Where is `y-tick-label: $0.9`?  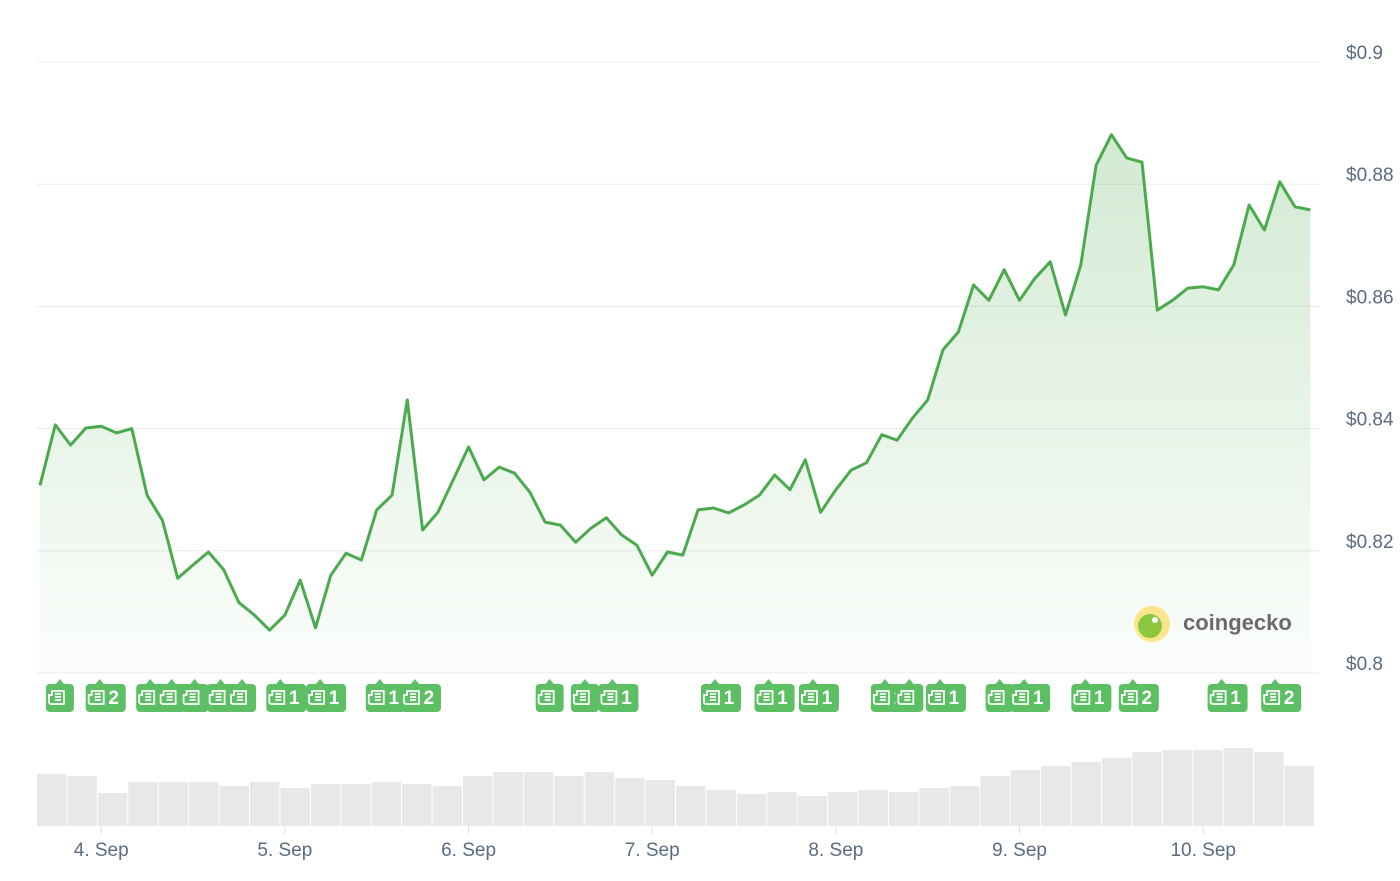
y-tick-label: $0.9 is located at coordinates (1364, 53).